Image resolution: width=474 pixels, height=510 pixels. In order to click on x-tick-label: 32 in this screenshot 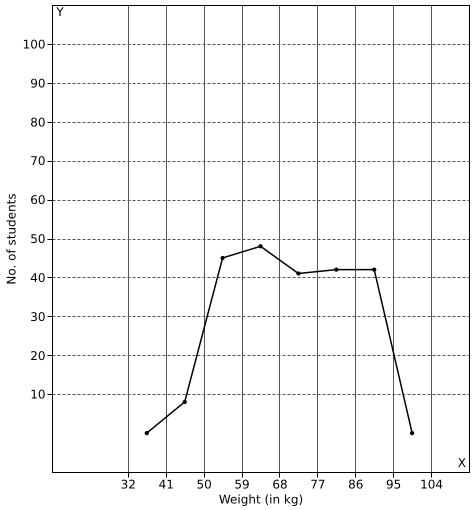, I will do `click(128, 485)`.